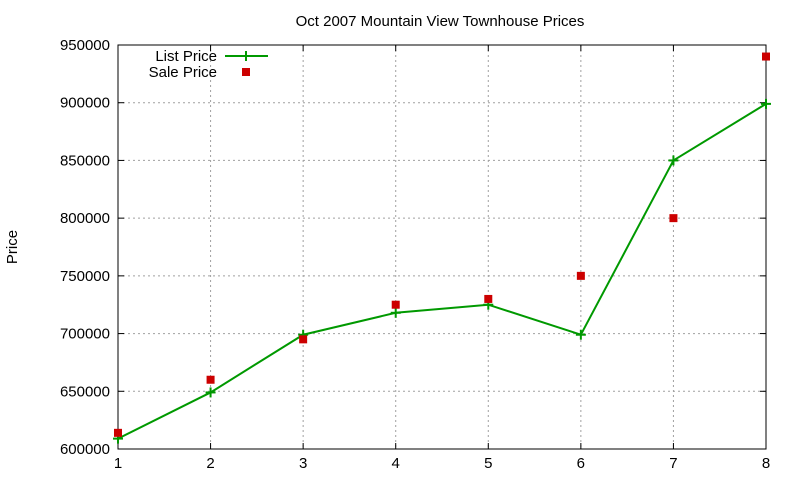 The height and width of the screenshot is (480, 800). What do you see at coordinates (488, 463) in the screenshot?
I see `x-tick-label: 5` at bounding box center [488, 463].